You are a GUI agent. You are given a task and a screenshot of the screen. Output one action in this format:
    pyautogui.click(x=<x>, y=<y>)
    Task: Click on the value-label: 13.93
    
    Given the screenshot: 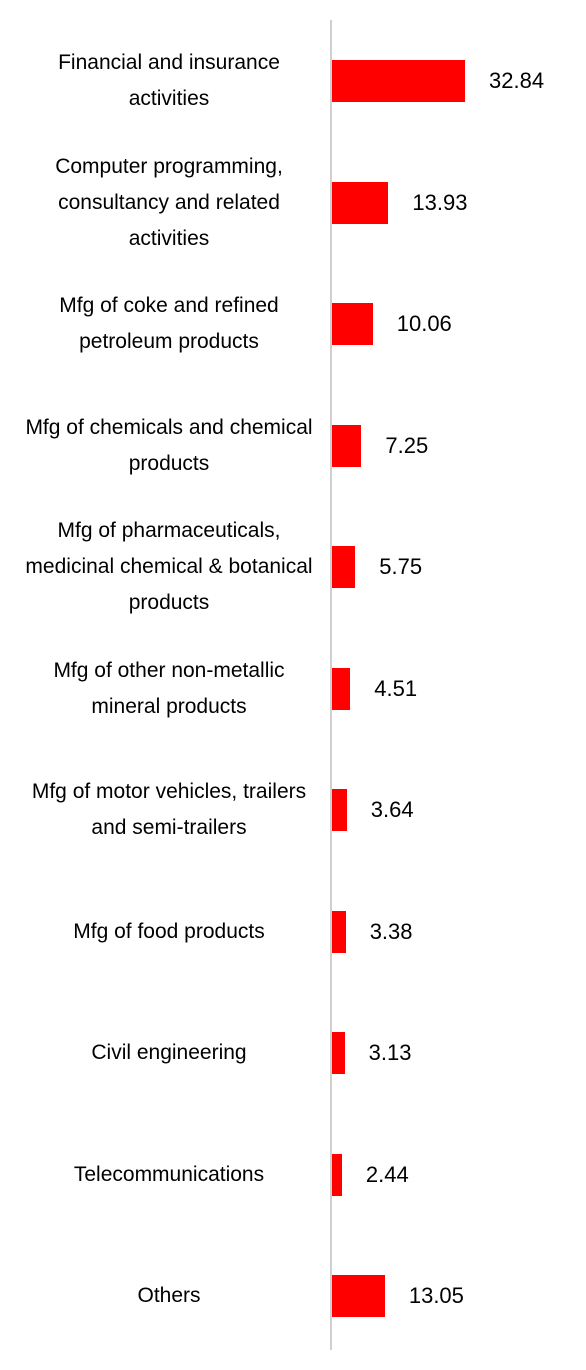 What is the action you would take?
    pyautogui.click(x=440, y=202)
    